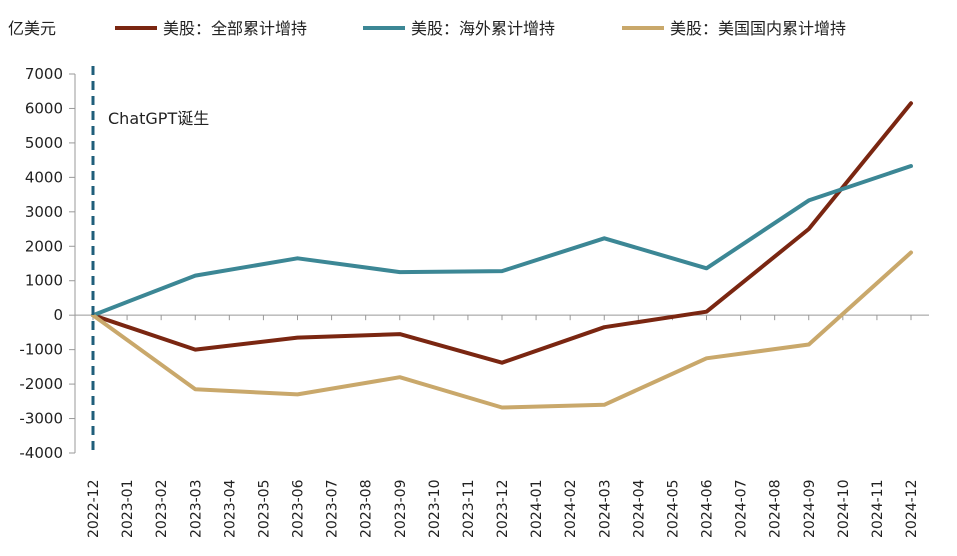  What do you see at coordinates (844, 509) in the screenshot?
I see `x-tick-label: 2024-10` at bounding box center [844, 509].